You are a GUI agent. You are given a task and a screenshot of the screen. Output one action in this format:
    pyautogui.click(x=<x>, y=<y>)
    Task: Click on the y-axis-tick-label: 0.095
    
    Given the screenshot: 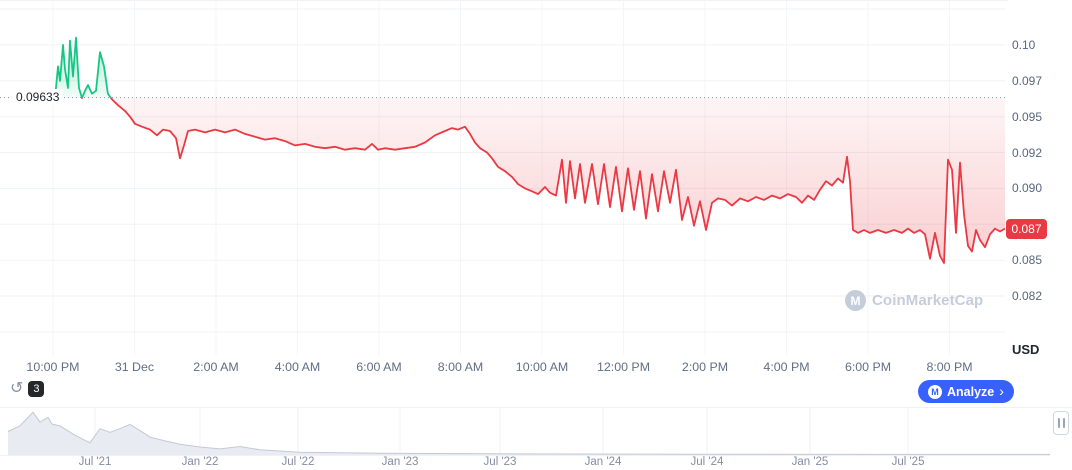 What is the action you would take?
    pyautogui.click(x=1027, y=116)
    